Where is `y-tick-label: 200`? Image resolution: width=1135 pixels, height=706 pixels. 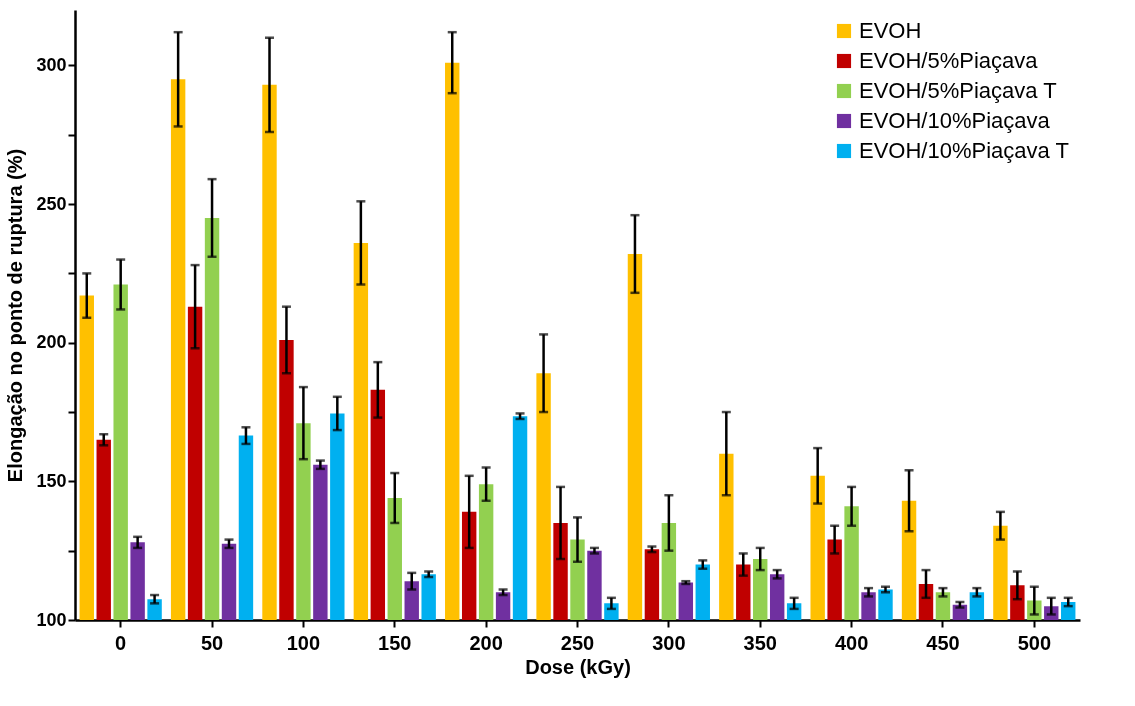 y-tick-label: 200 is located at coordinates (51, 342).